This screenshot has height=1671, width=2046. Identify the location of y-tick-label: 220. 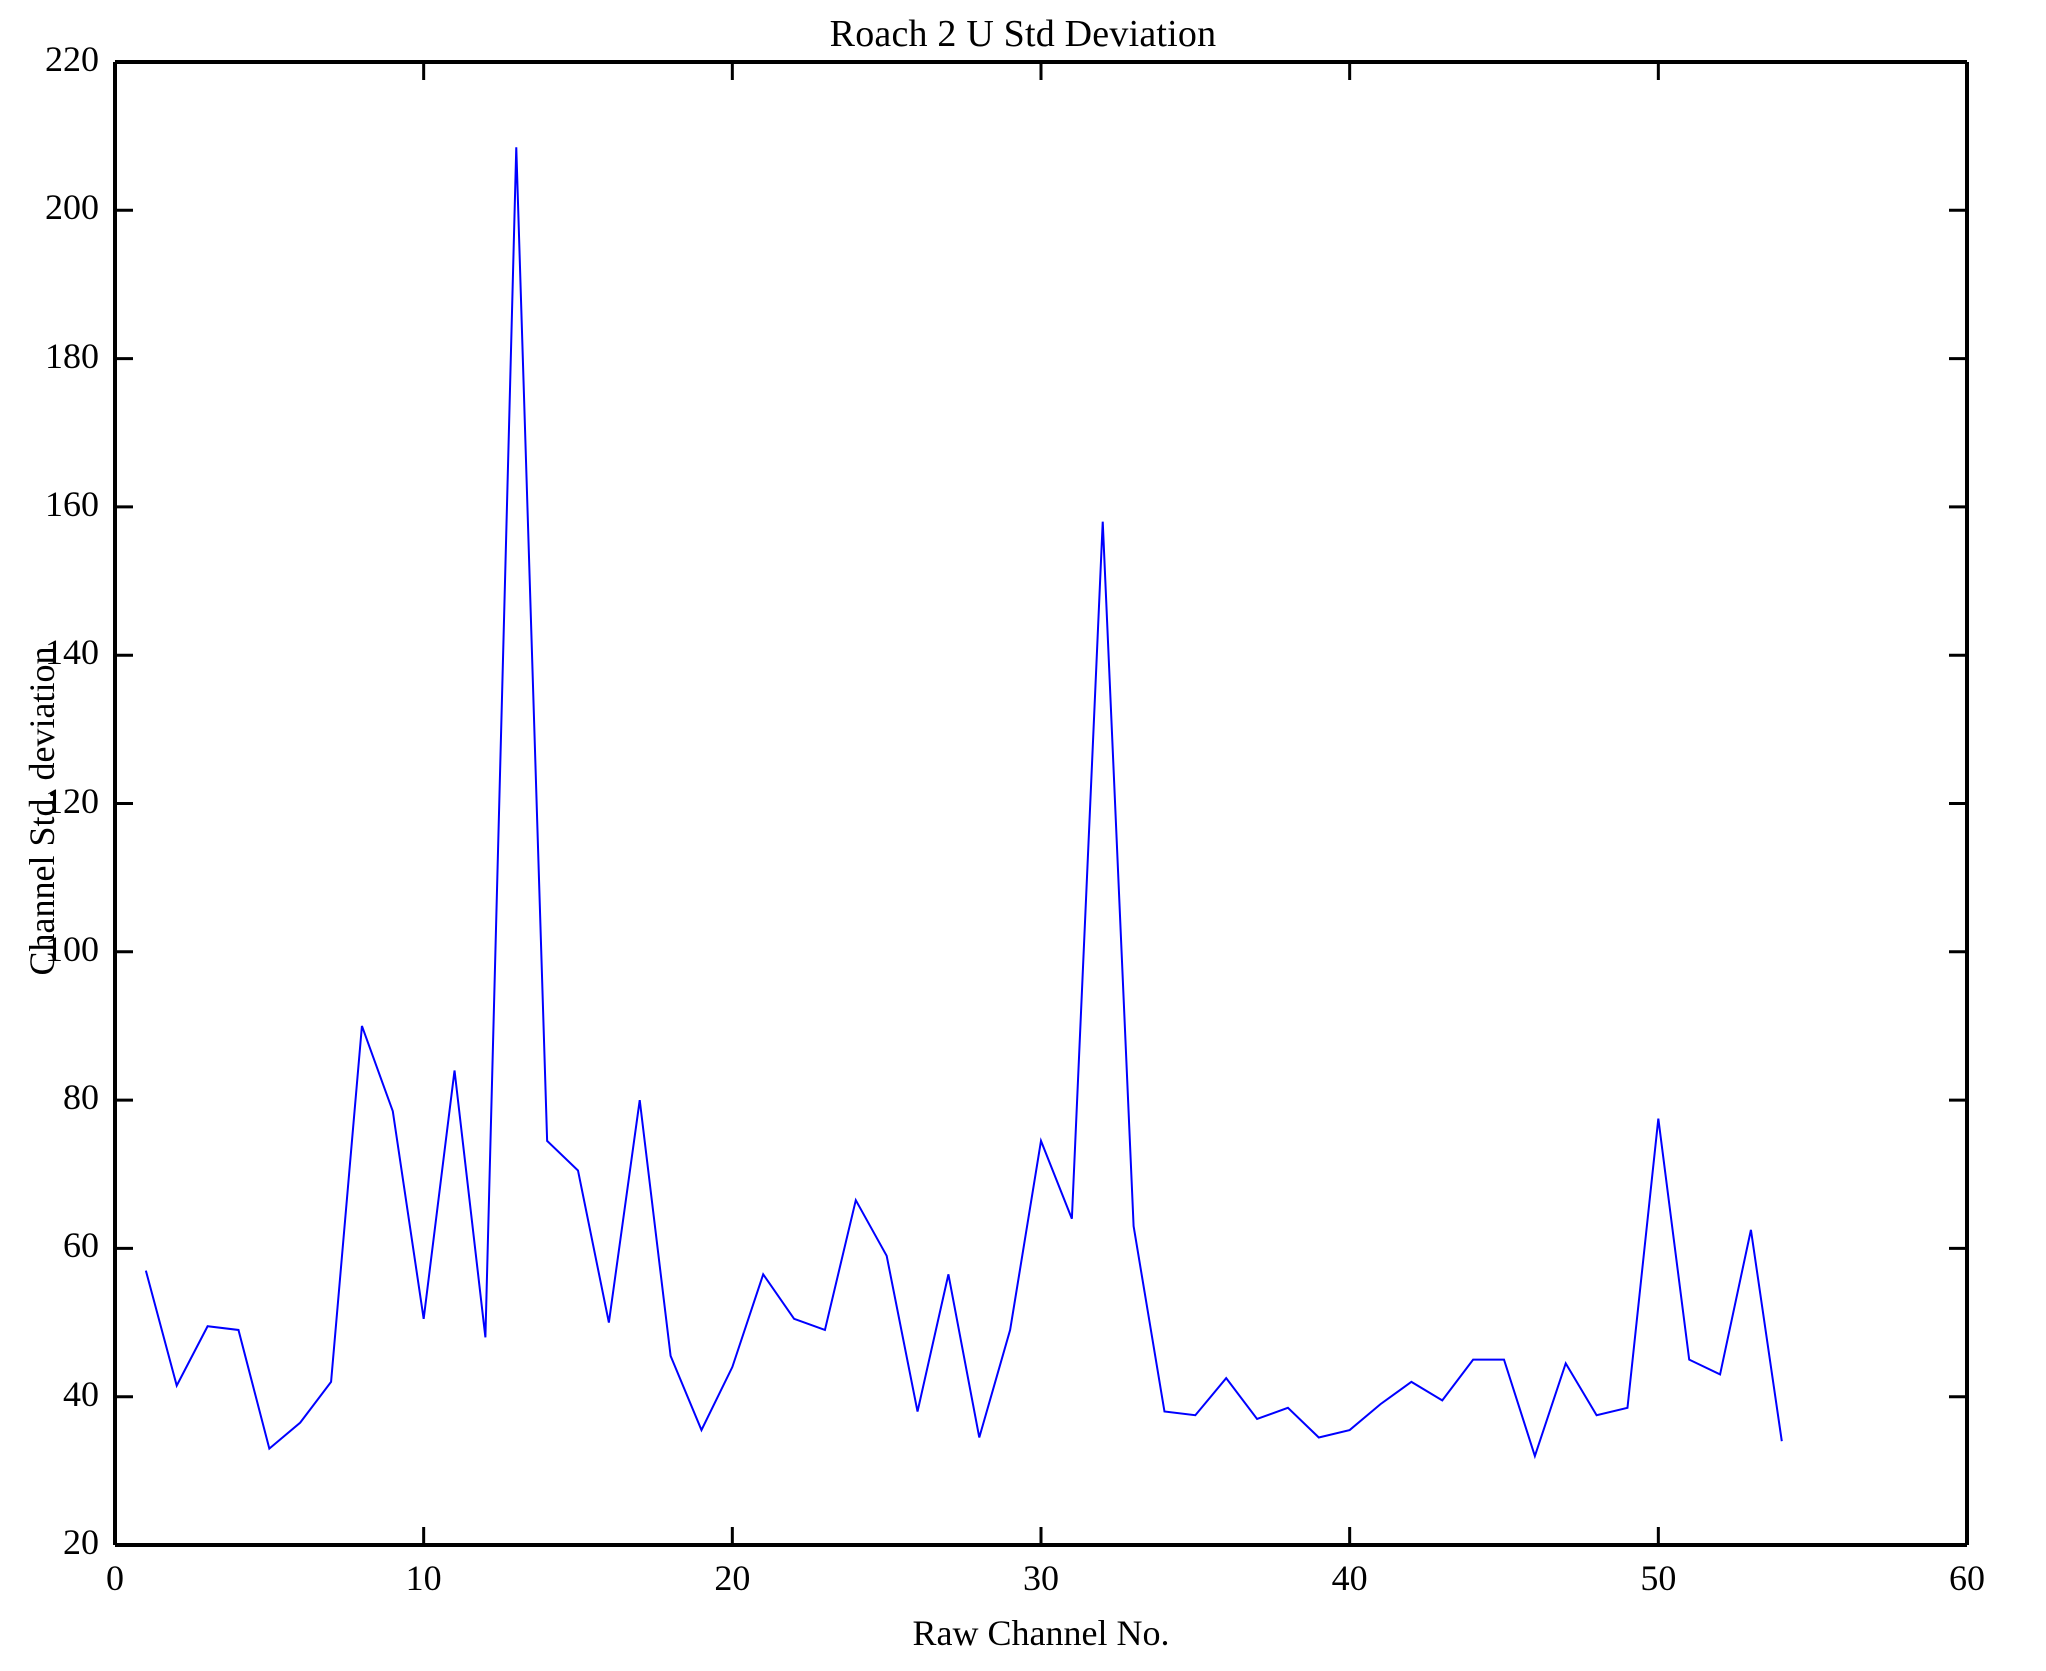
(72, 59).